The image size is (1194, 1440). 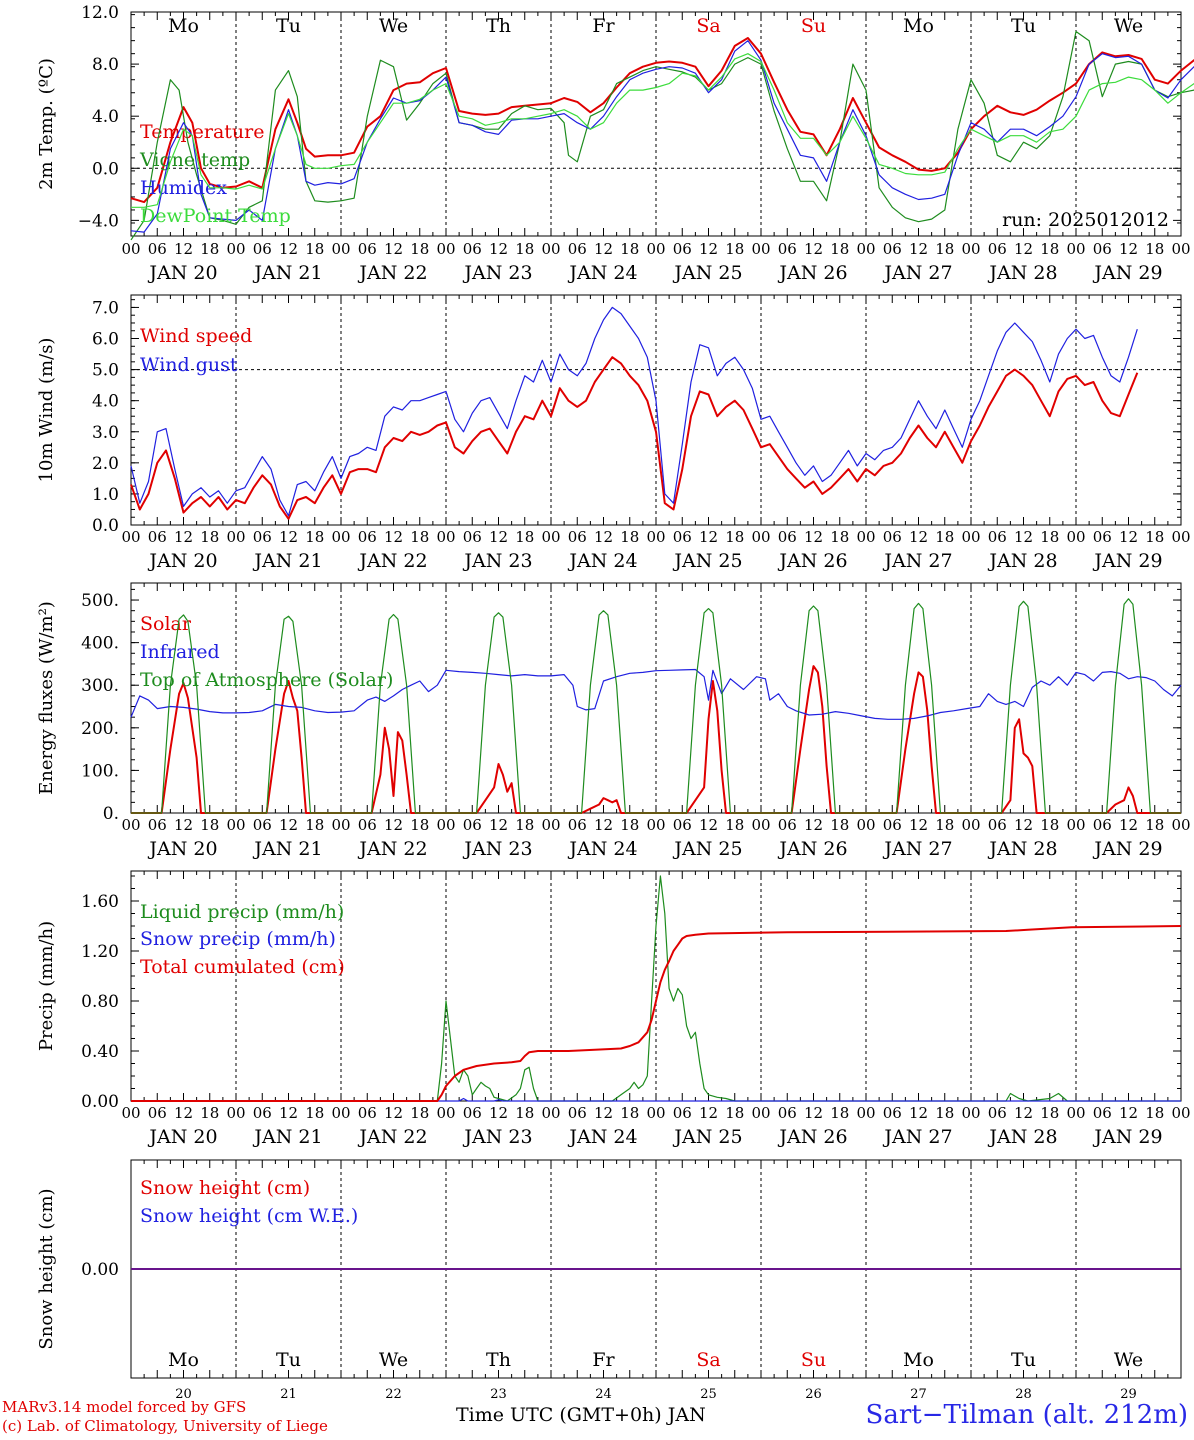 What do you see at coordinates (100, 902) in the screenshot?
I see `y-tick-label: 1.60` at bounding box center [100, 902].